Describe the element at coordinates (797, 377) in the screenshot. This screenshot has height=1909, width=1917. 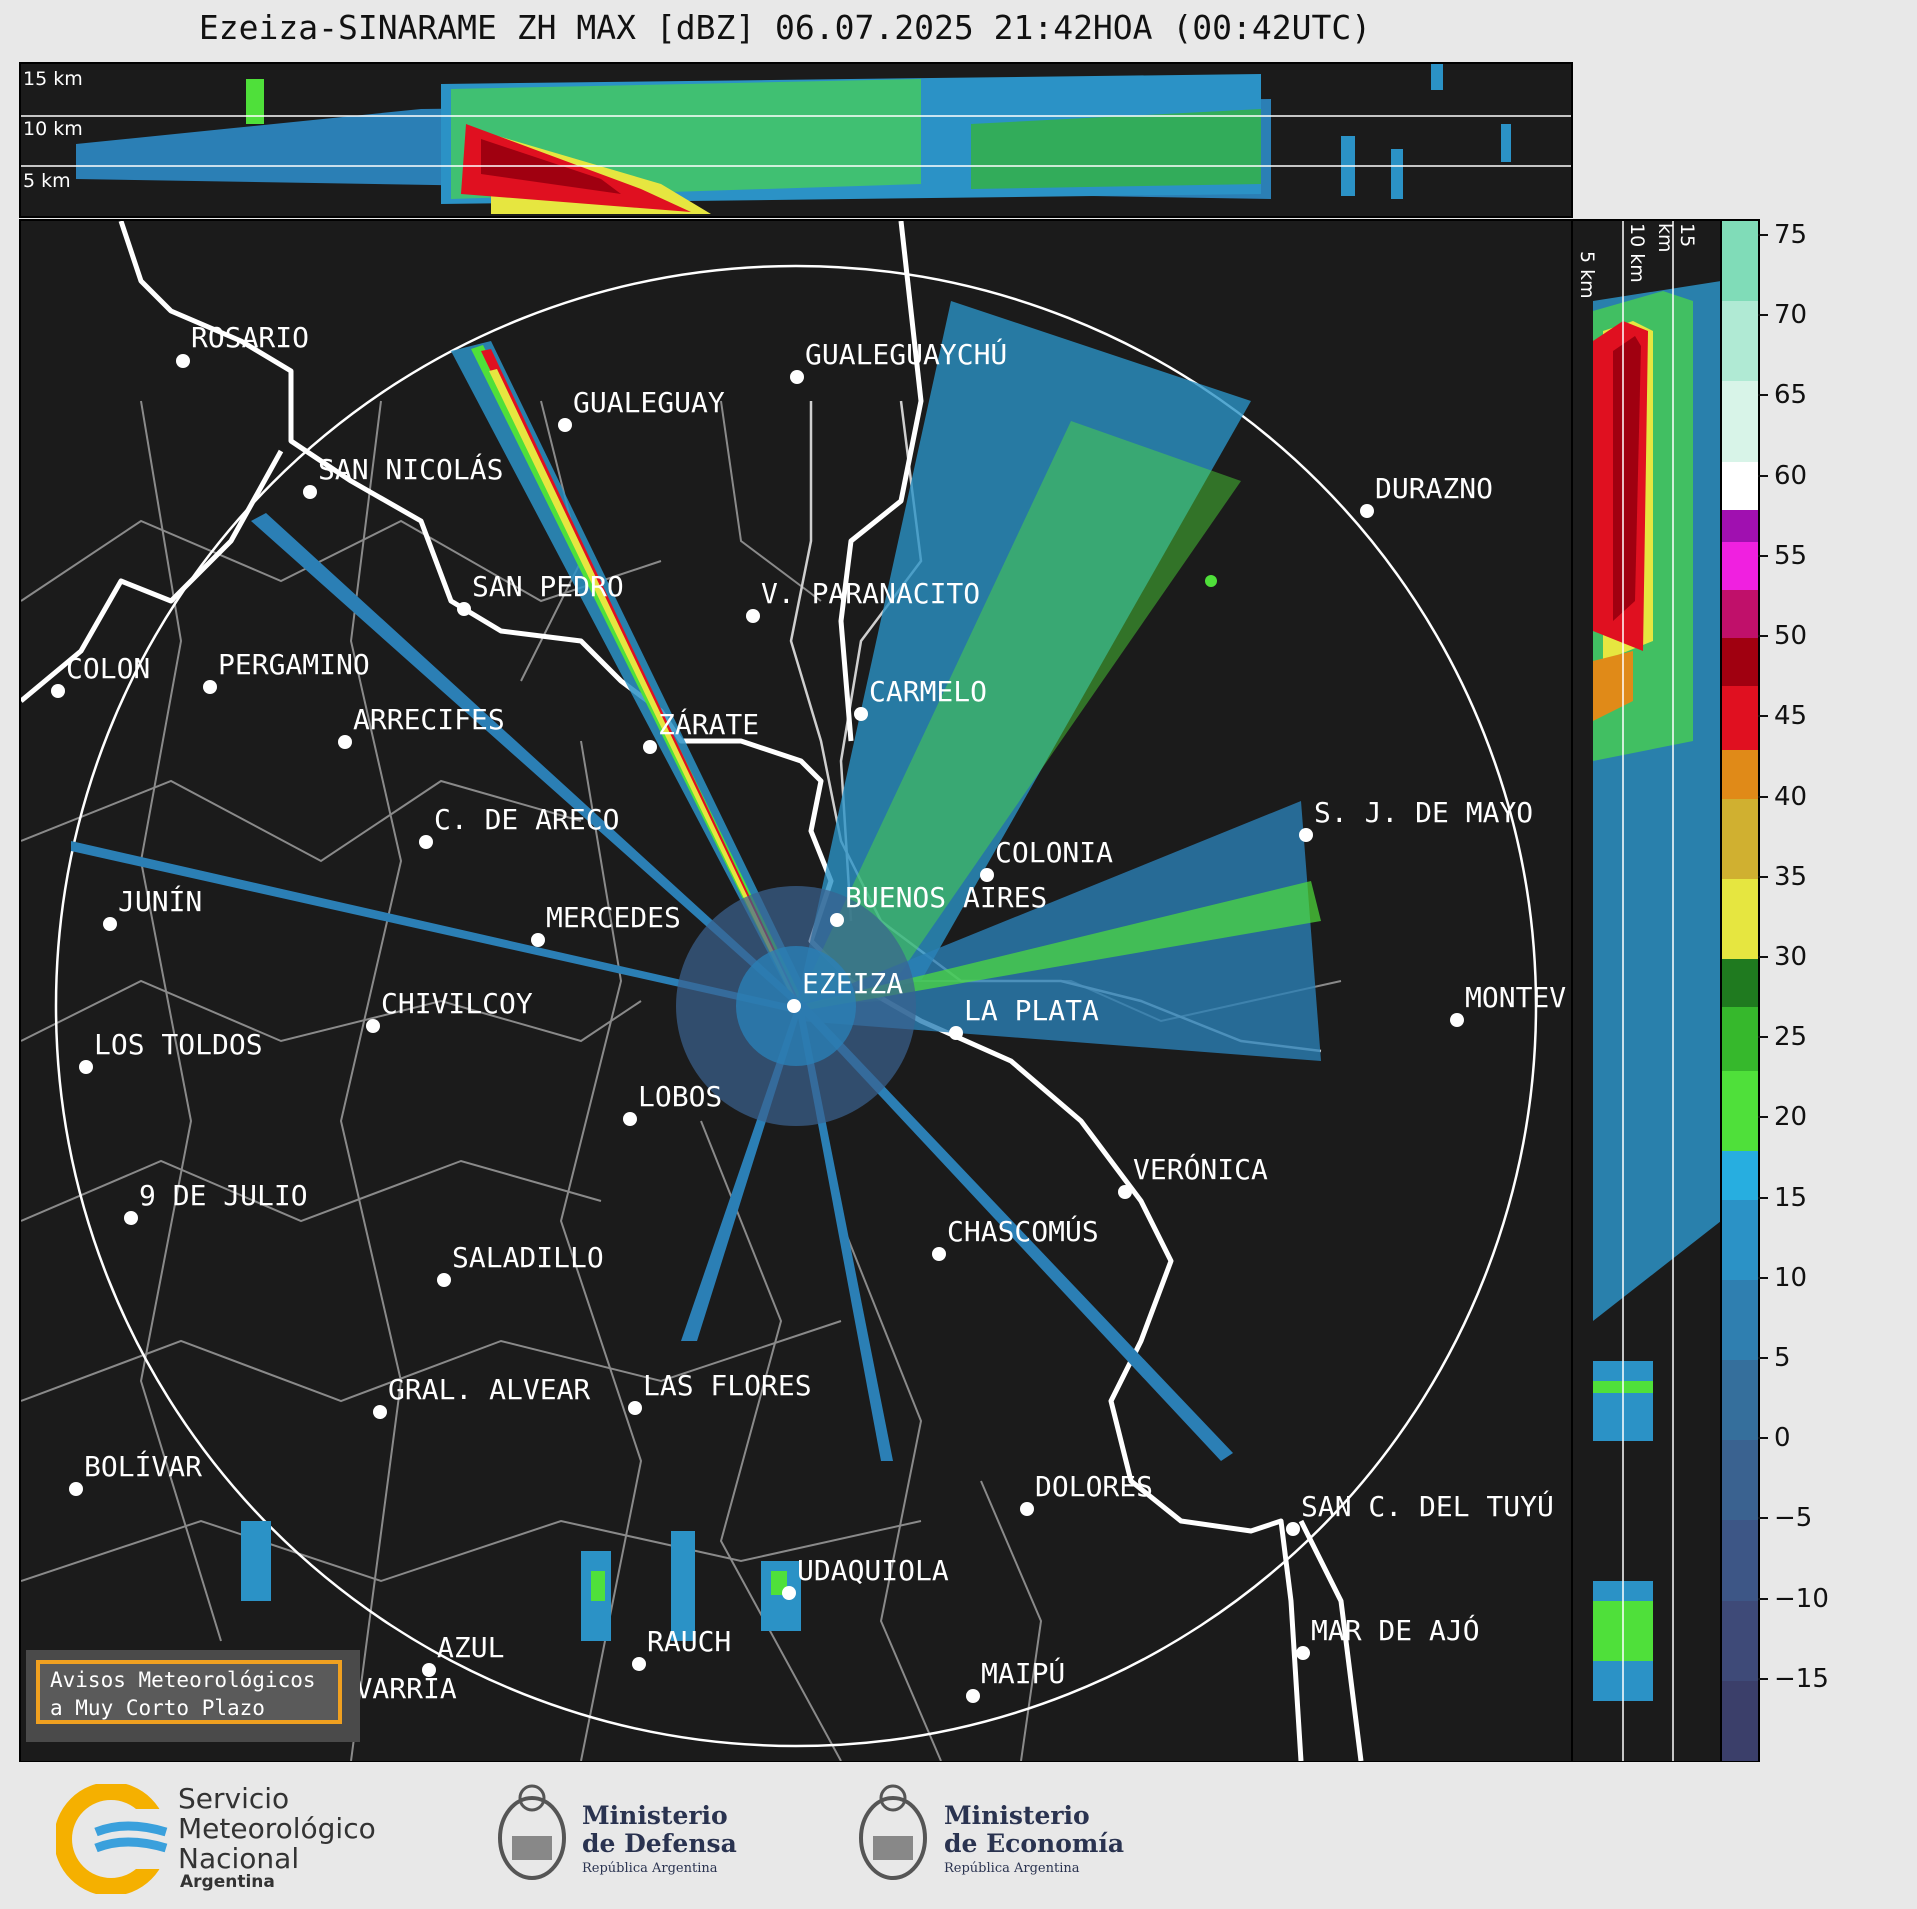
I see `city-dot-gualeguaychu` at that location.